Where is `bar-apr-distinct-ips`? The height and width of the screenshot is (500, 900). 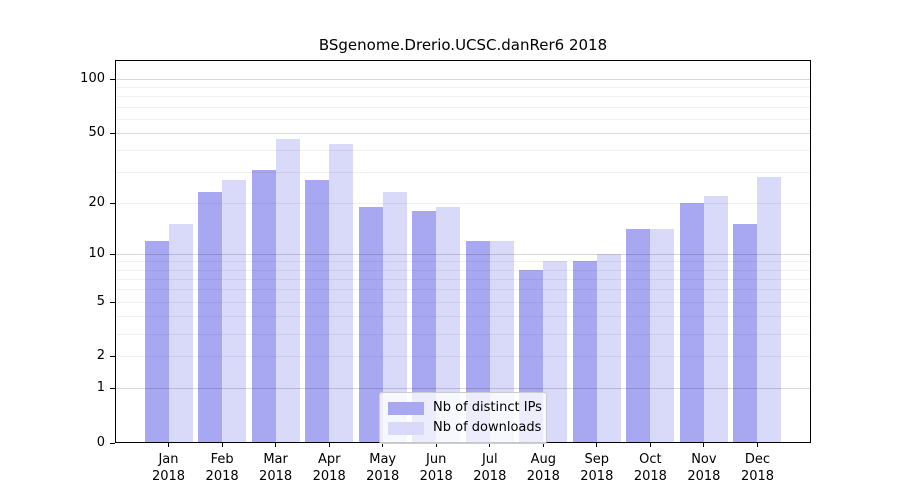
bar-apr-distinct-ips is located at coordinates (317, 311).